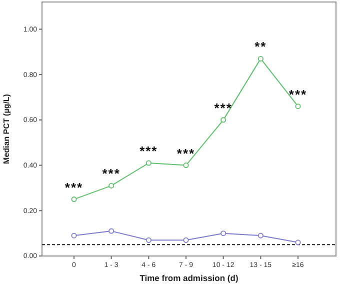 The height and width of the screenshot is (285, 346). What do you see at coordinates (189, 278) in the screenshot?
I see `x-axis-title: Time from admission (d)` at bounding box center [189, 278].